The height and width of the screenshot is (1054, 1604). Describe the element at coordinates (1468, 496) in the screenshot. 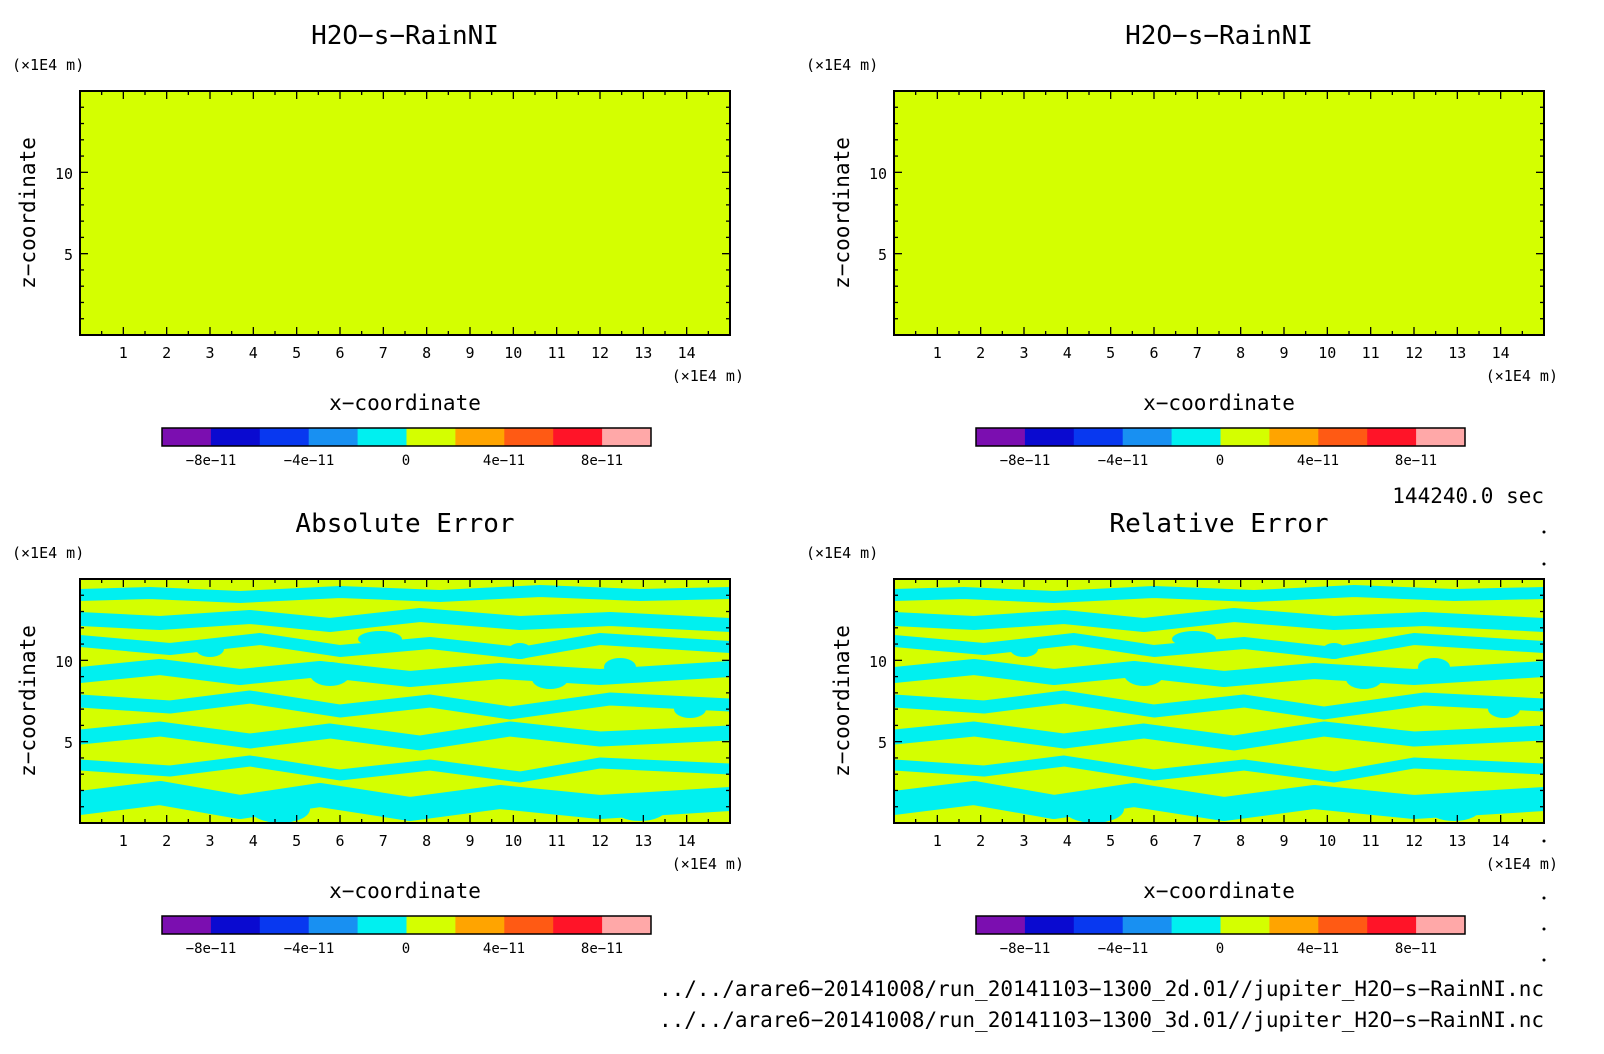

I see `time-label: 144240.0 sec` at that location.